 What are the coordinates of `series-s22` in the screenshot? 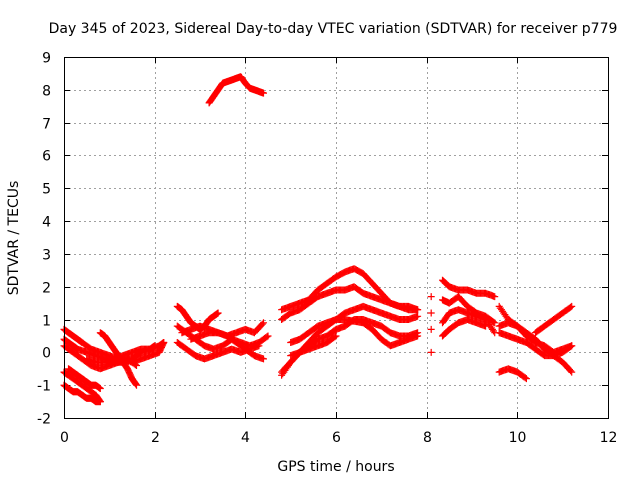 It's located at (469, 288).